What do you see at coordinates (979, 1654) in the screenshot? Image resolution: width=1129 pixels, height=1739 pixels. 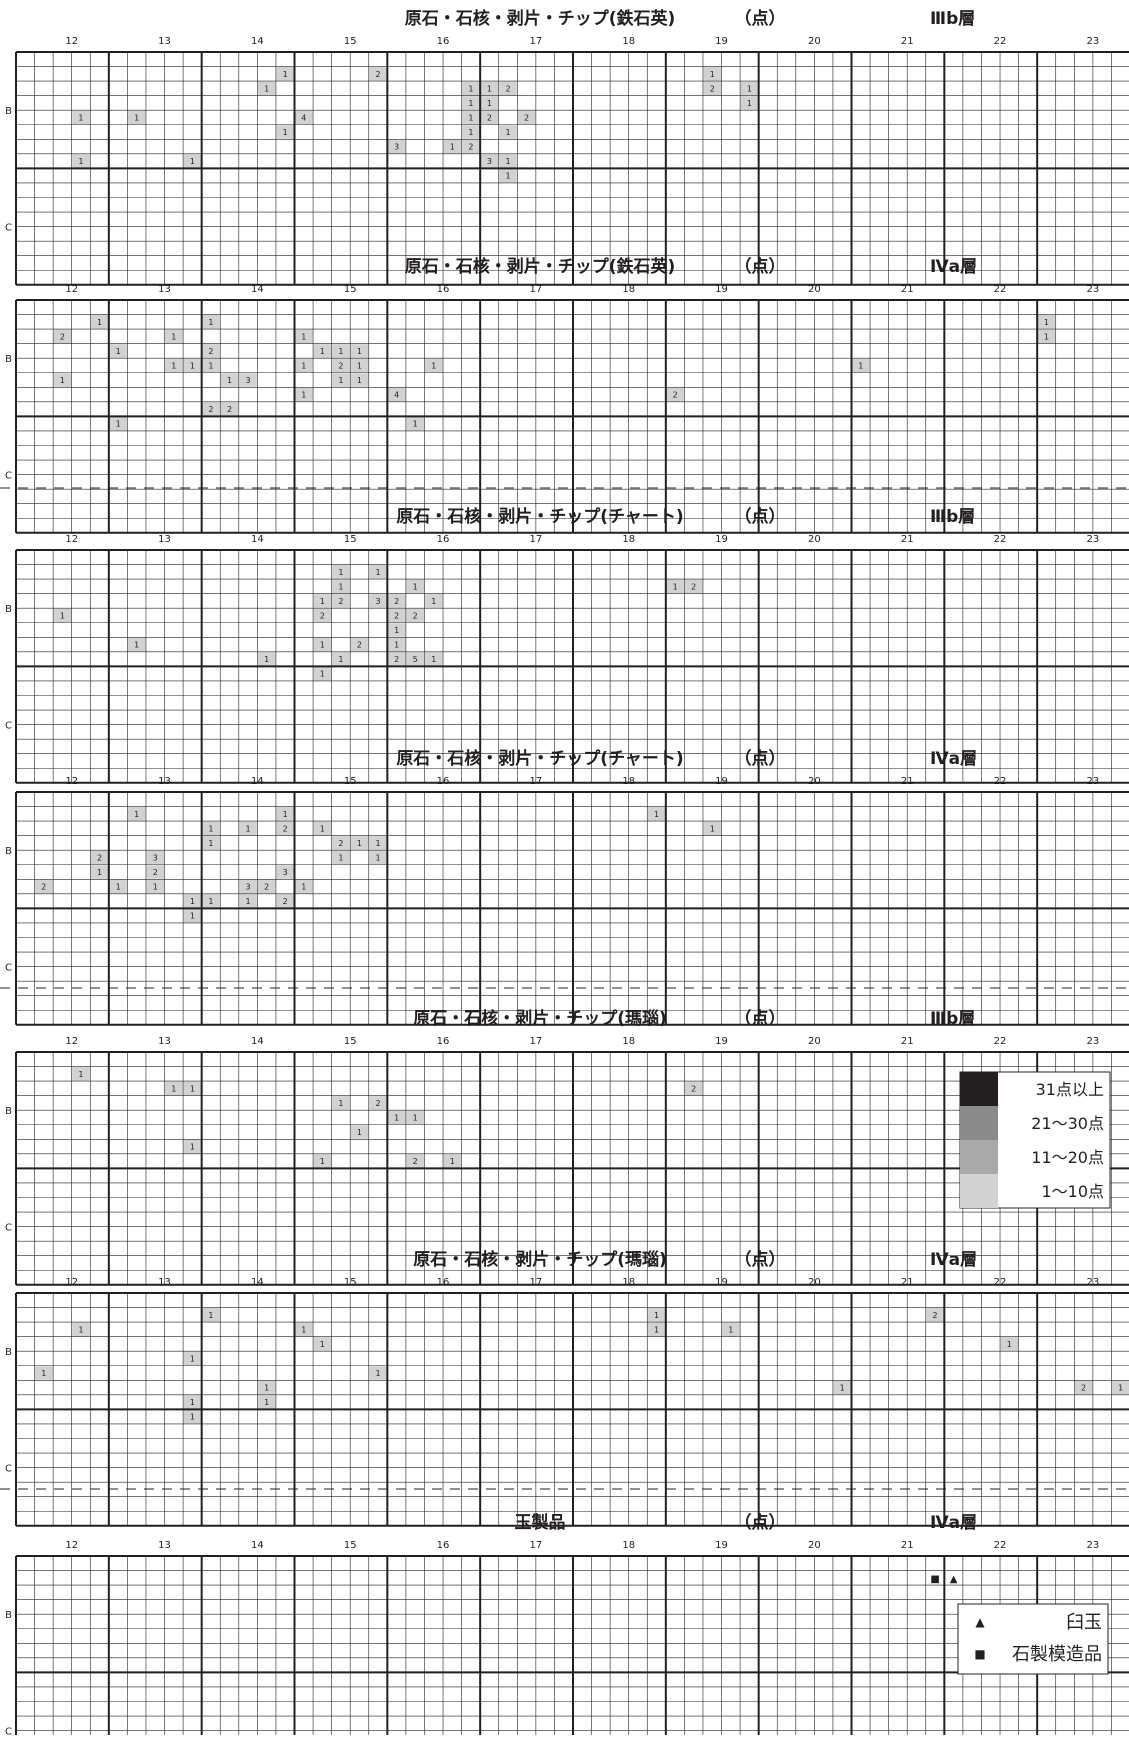 I see `legend-symbol: ■` at bounding box center [979, 1654].